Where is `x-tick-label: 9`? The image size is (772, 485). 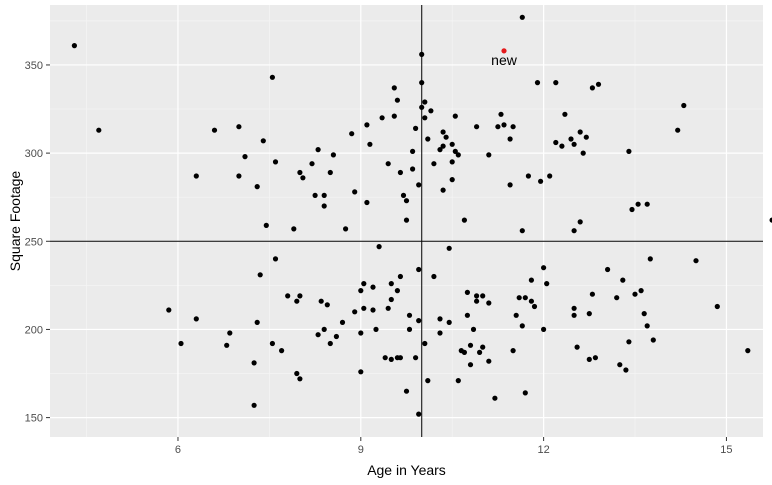 x-tick-label: 9 is located at coordinates (361, 450).